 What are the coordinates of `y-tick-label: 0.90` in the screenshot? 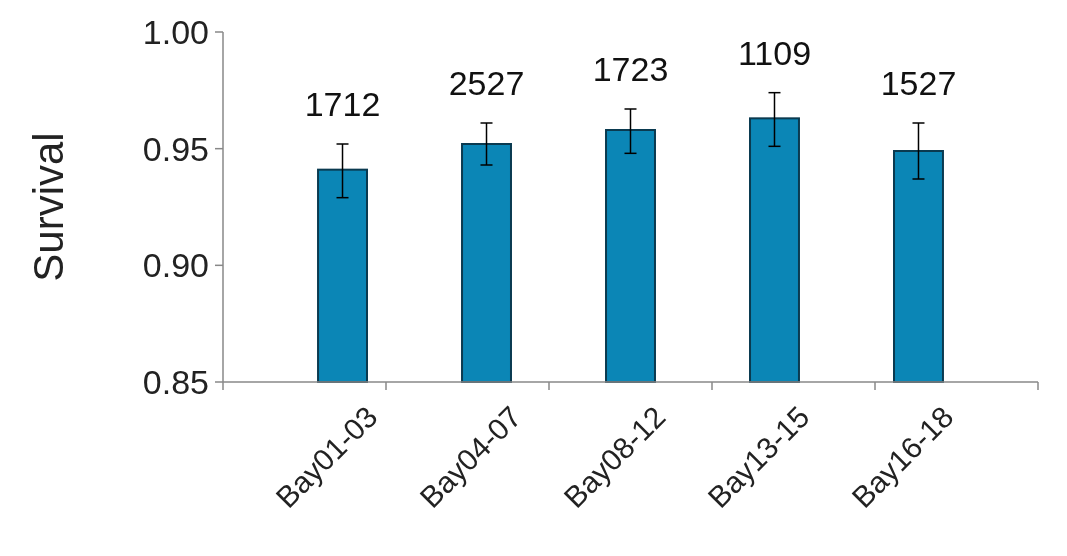 It's located at (175, 265).